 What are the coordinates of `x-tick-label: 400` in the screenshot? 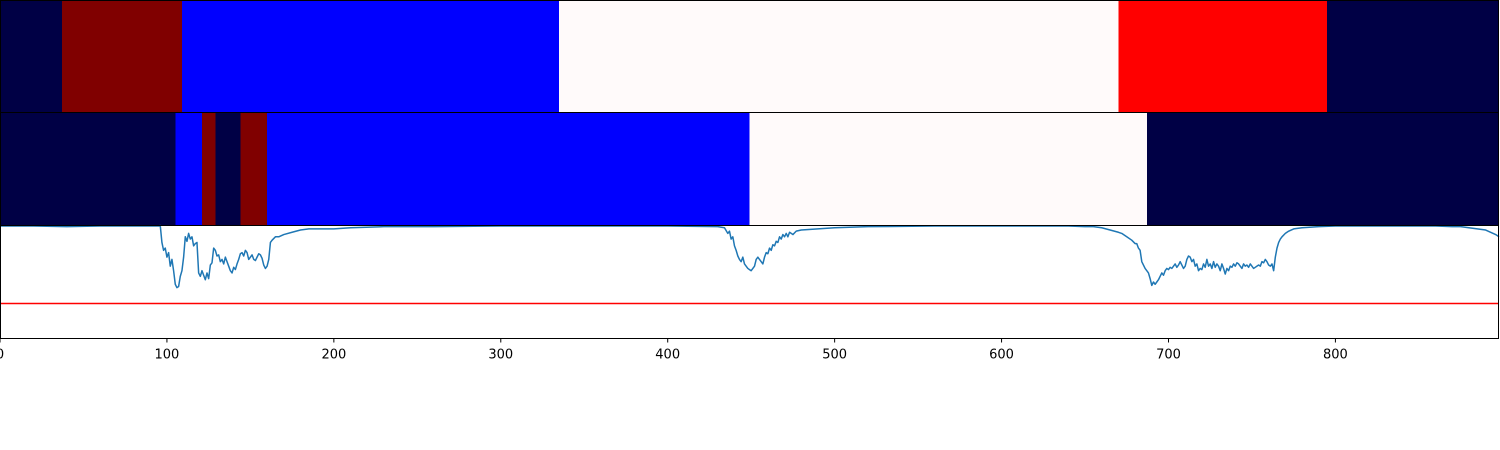 It's located at (667, 355).